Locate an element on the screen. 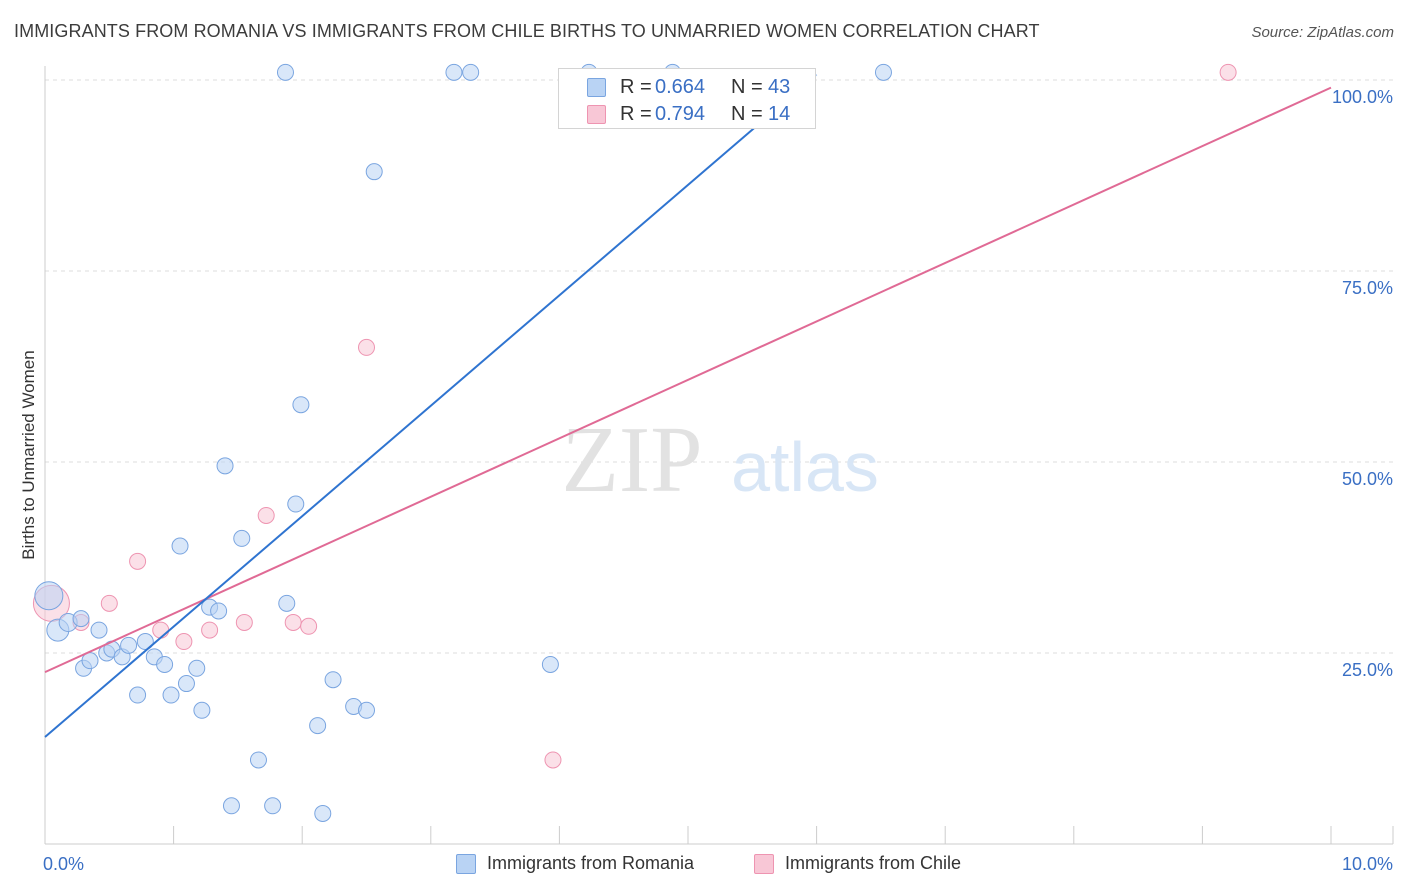  watermark-zip: ZIP is located at coordinates (632, 460).